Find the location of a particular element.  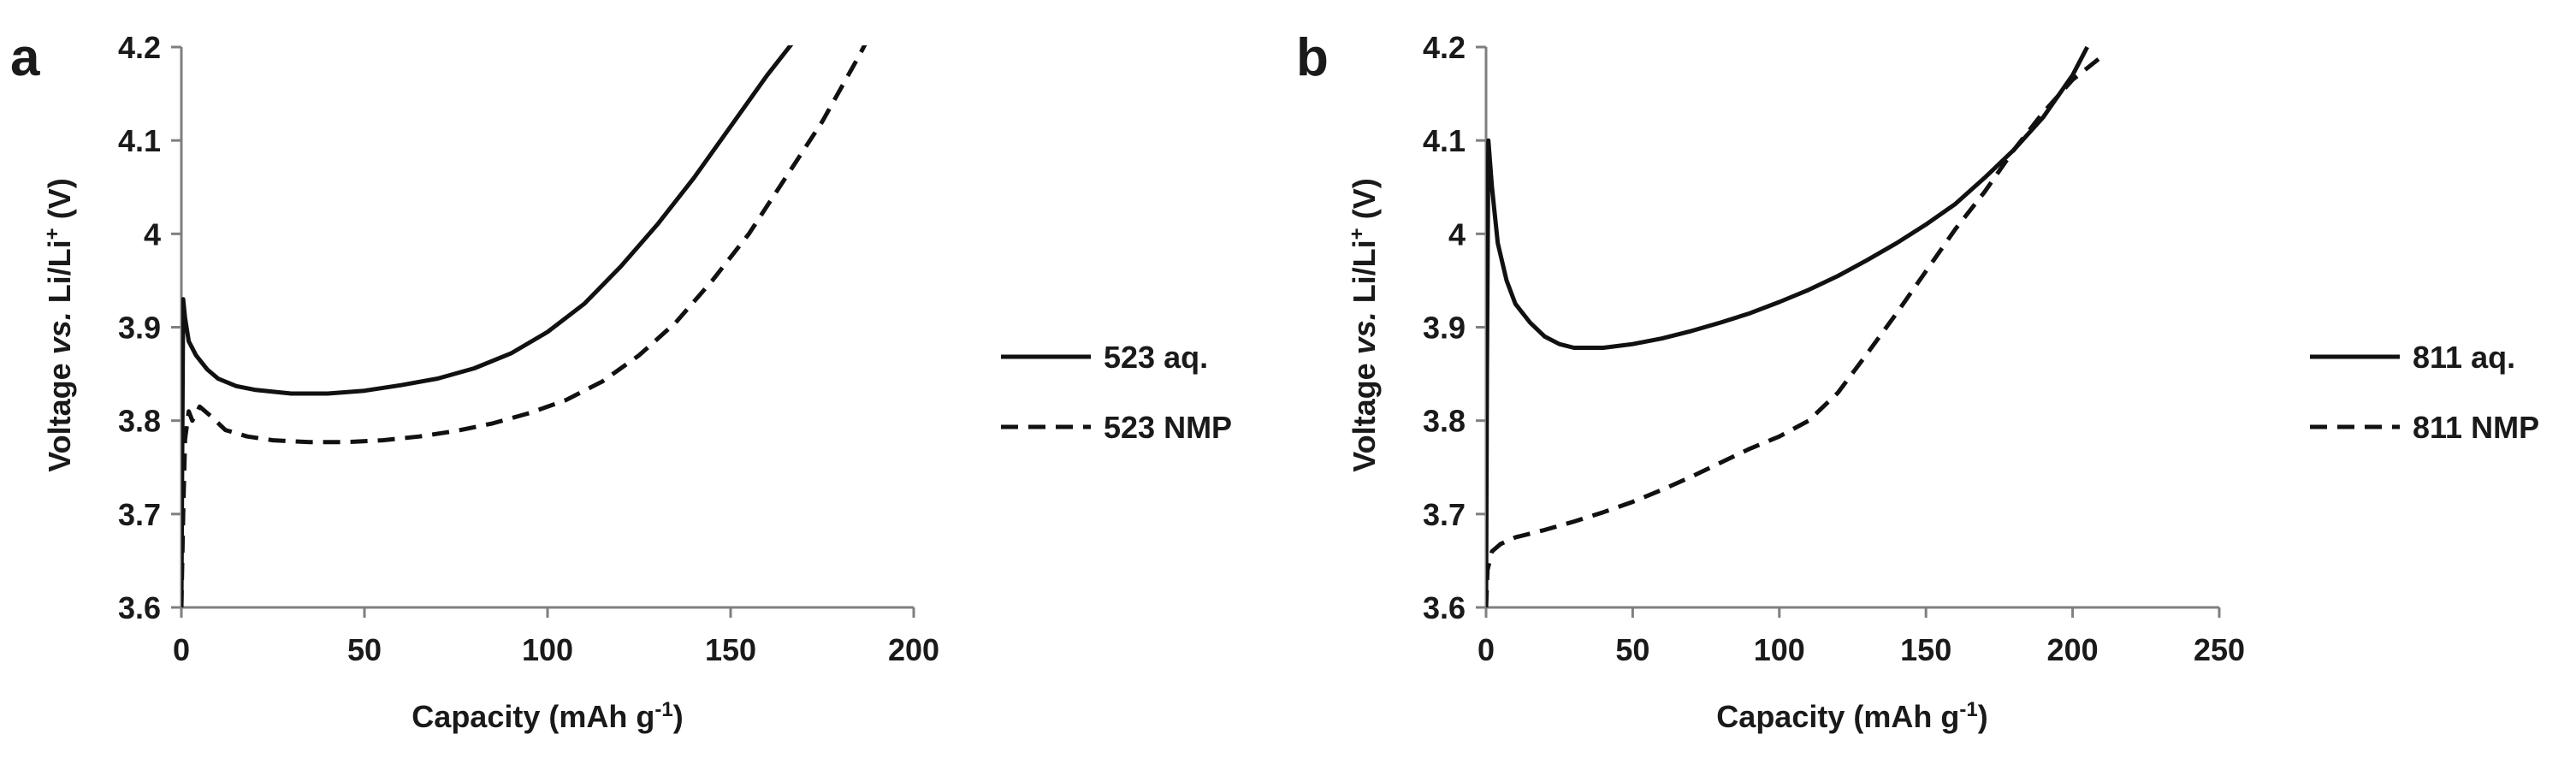

panel-b-y-title-part3: Li/Li is located at coordinates (1365, 275).